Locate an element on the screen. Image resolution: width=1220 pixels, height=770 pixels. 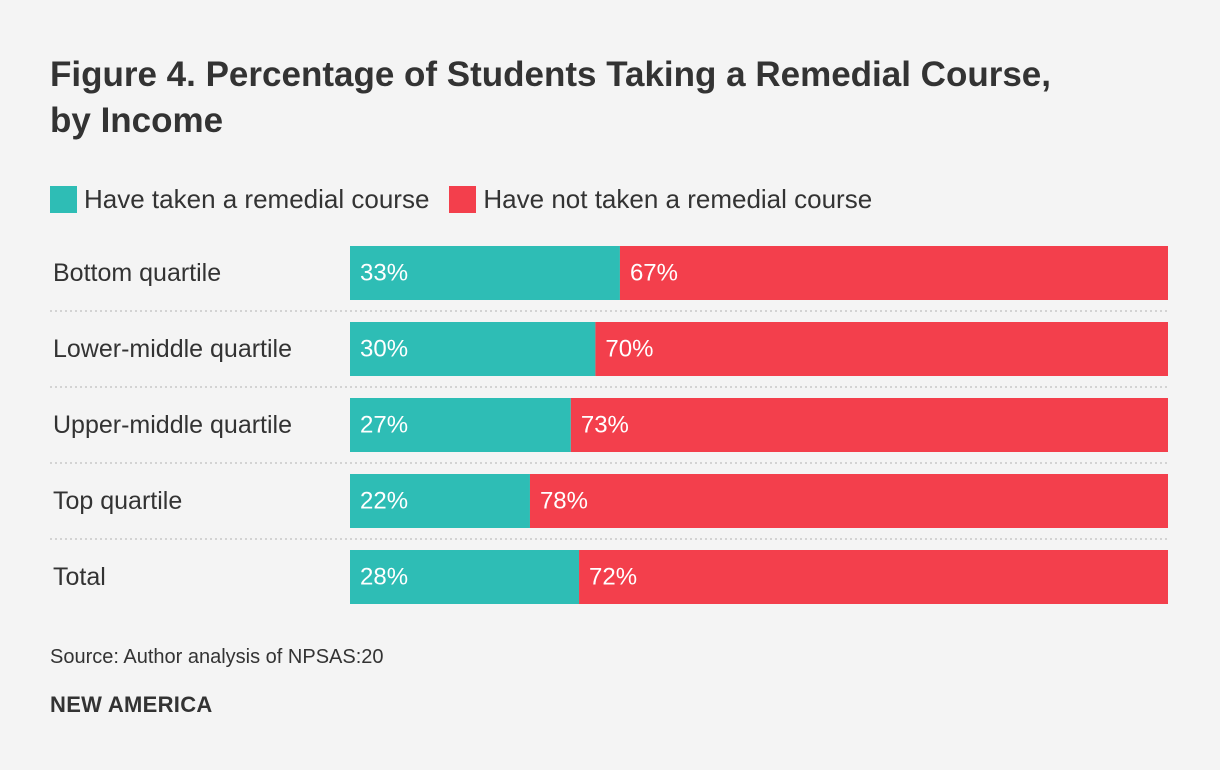
bar-row: Top quartile 22% 78% is located at coordinates (610, 501).